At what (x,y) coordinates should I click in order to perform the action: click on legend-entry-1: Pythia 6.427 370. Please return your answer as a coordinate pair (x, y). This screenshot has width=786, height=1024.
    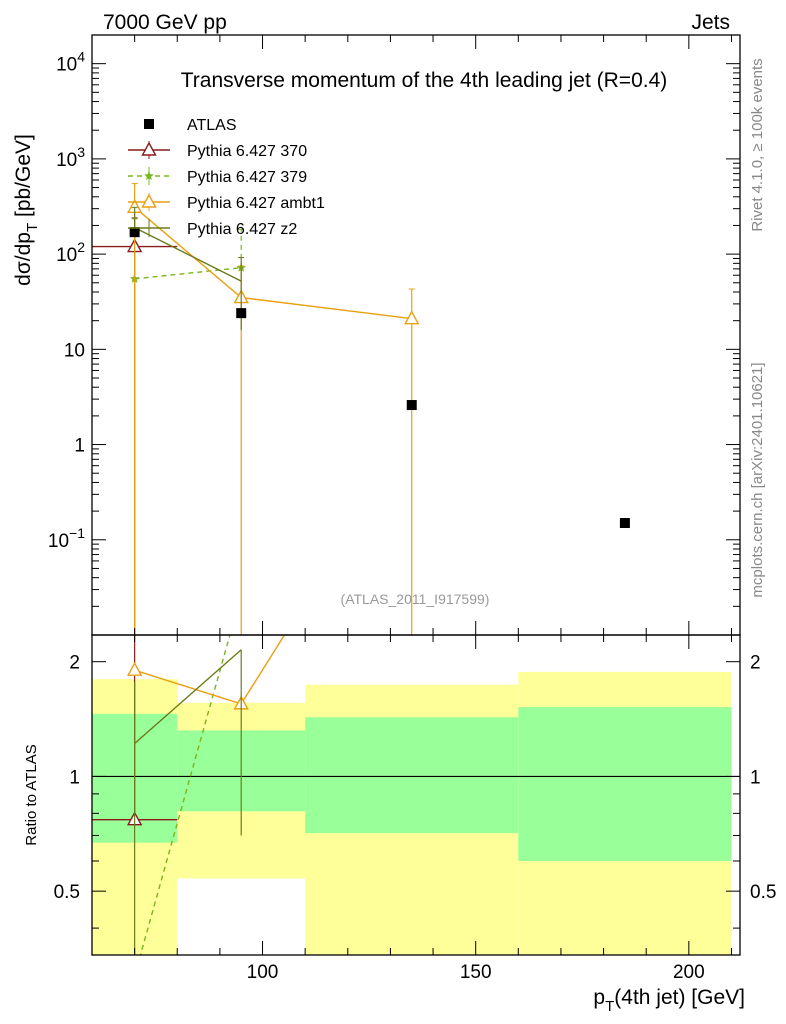
    Looking at the image, I should click on (217, 150).